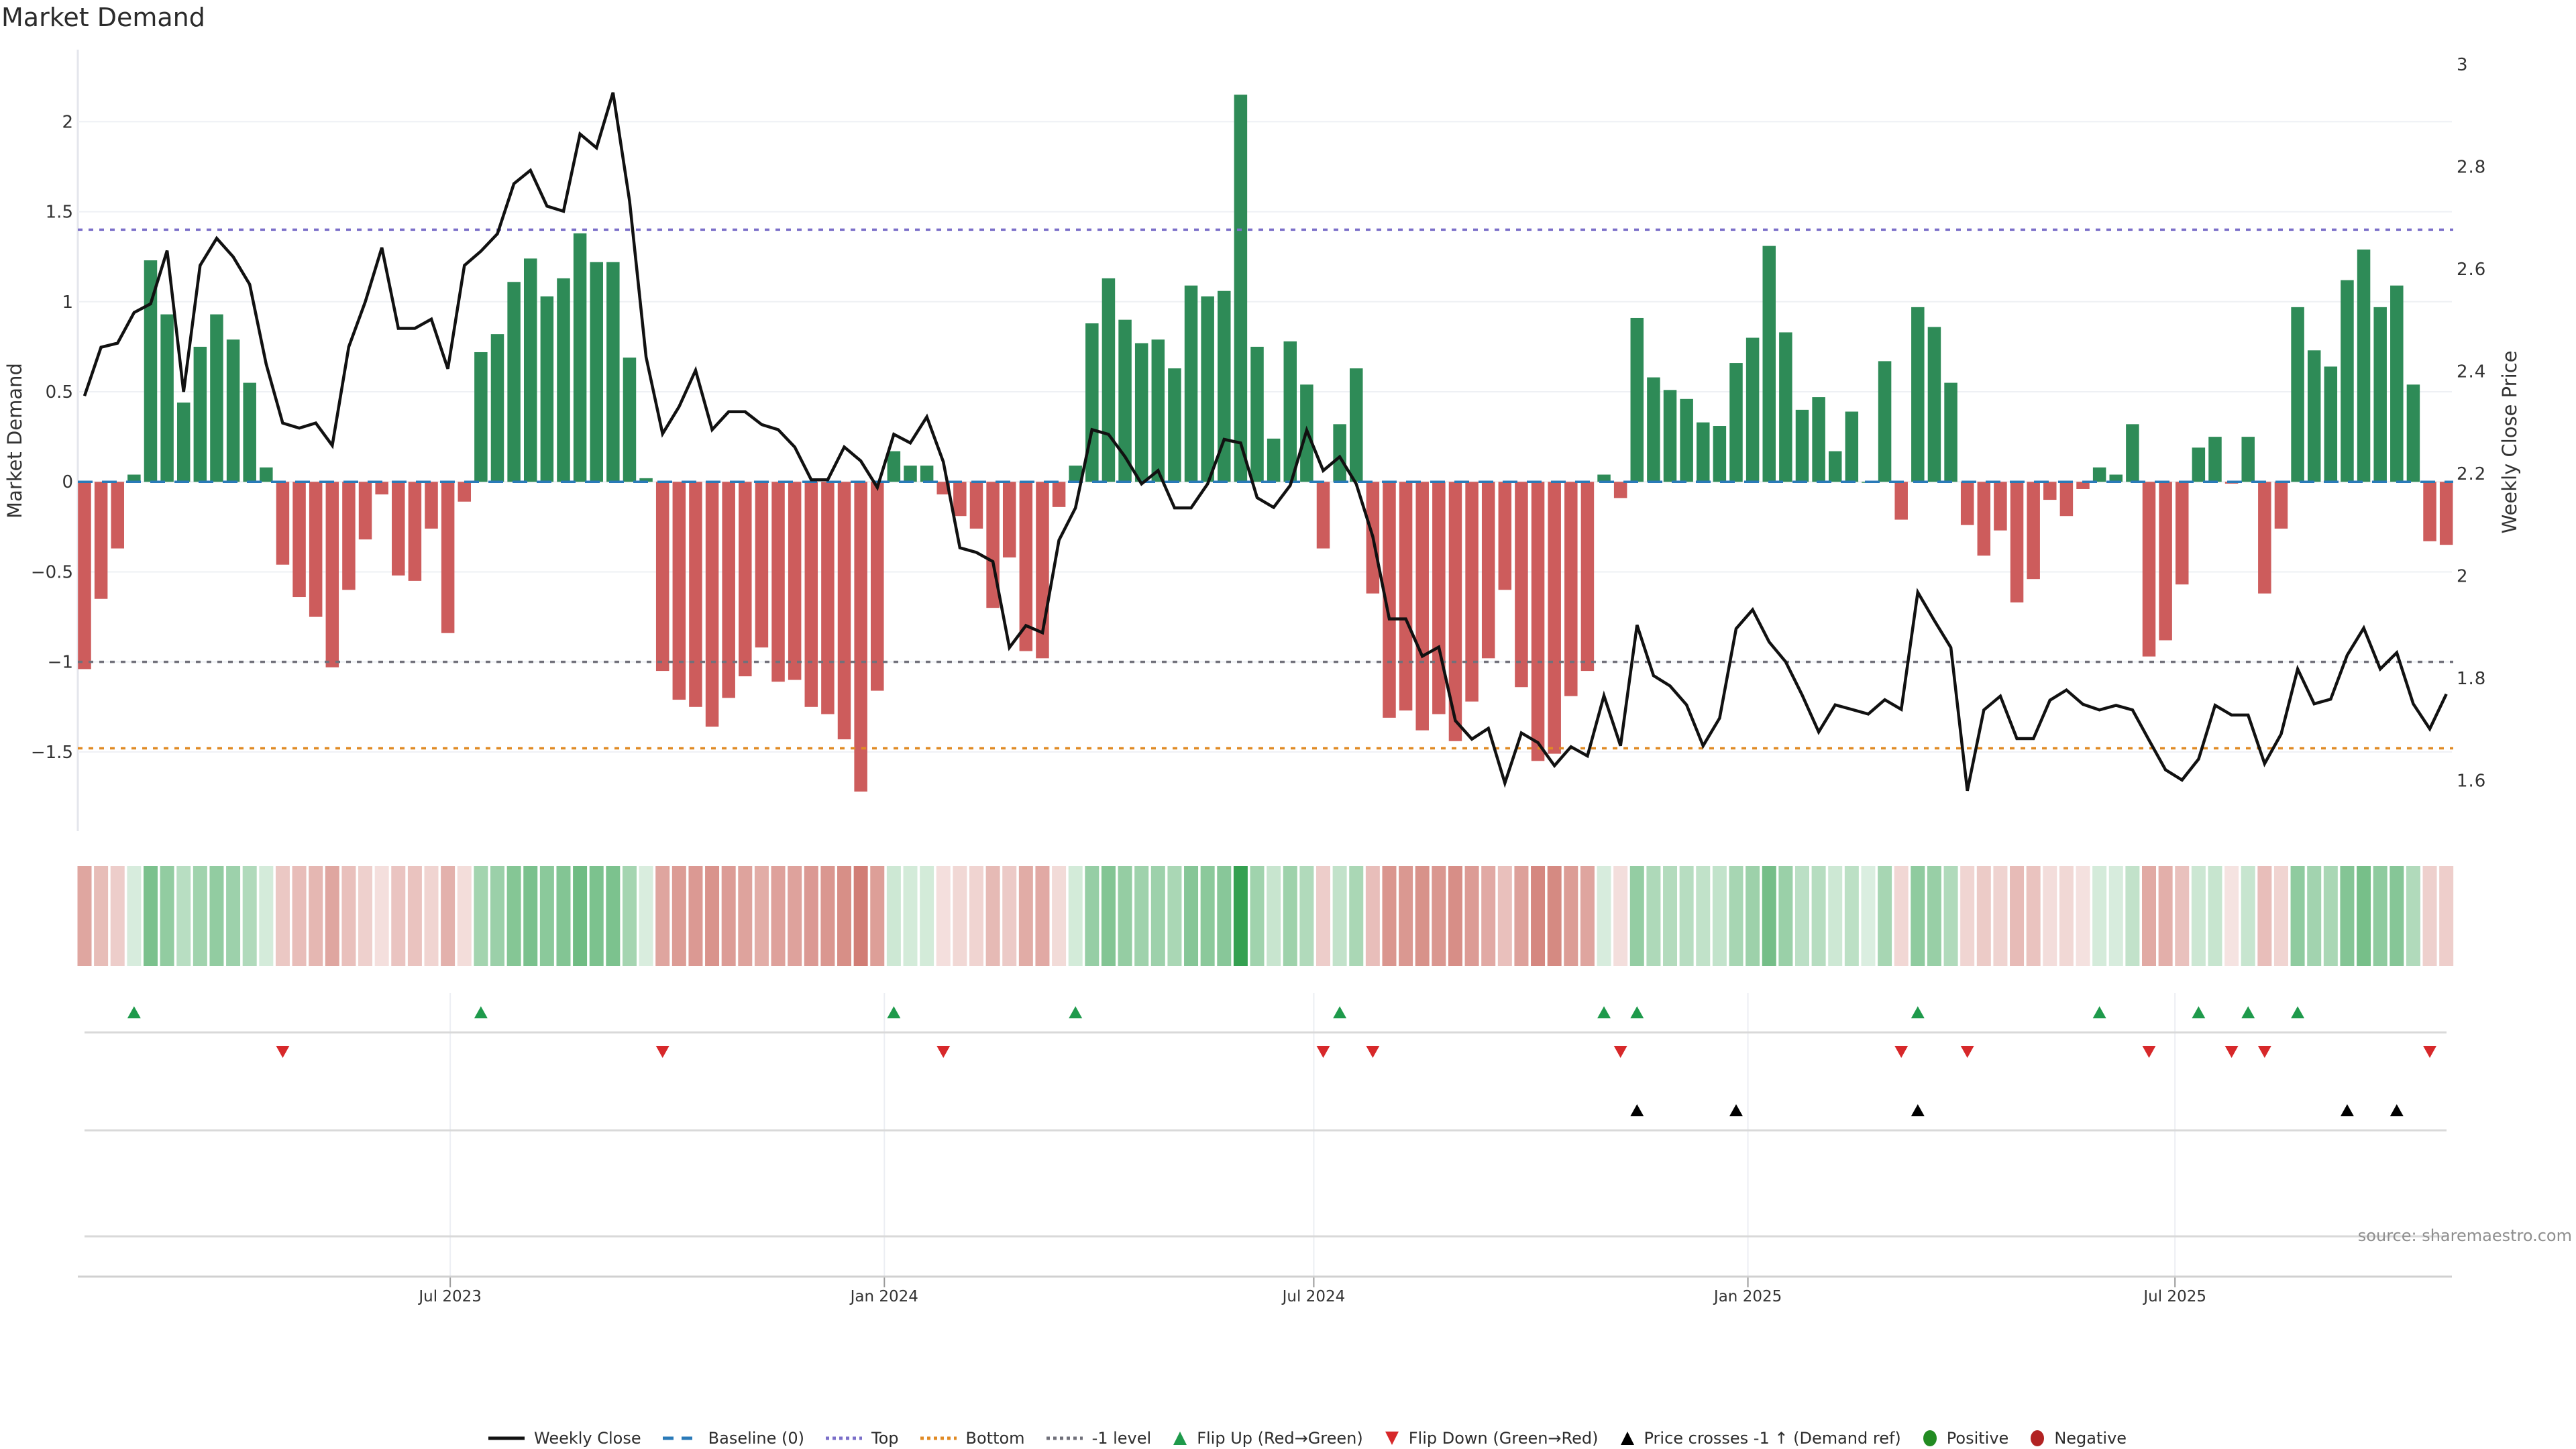  Describe the element at coordinates (1772, 1438) in the screenshot. I see `legend-label: Price crosses -1 ↑ (Demand ref)` at that location.